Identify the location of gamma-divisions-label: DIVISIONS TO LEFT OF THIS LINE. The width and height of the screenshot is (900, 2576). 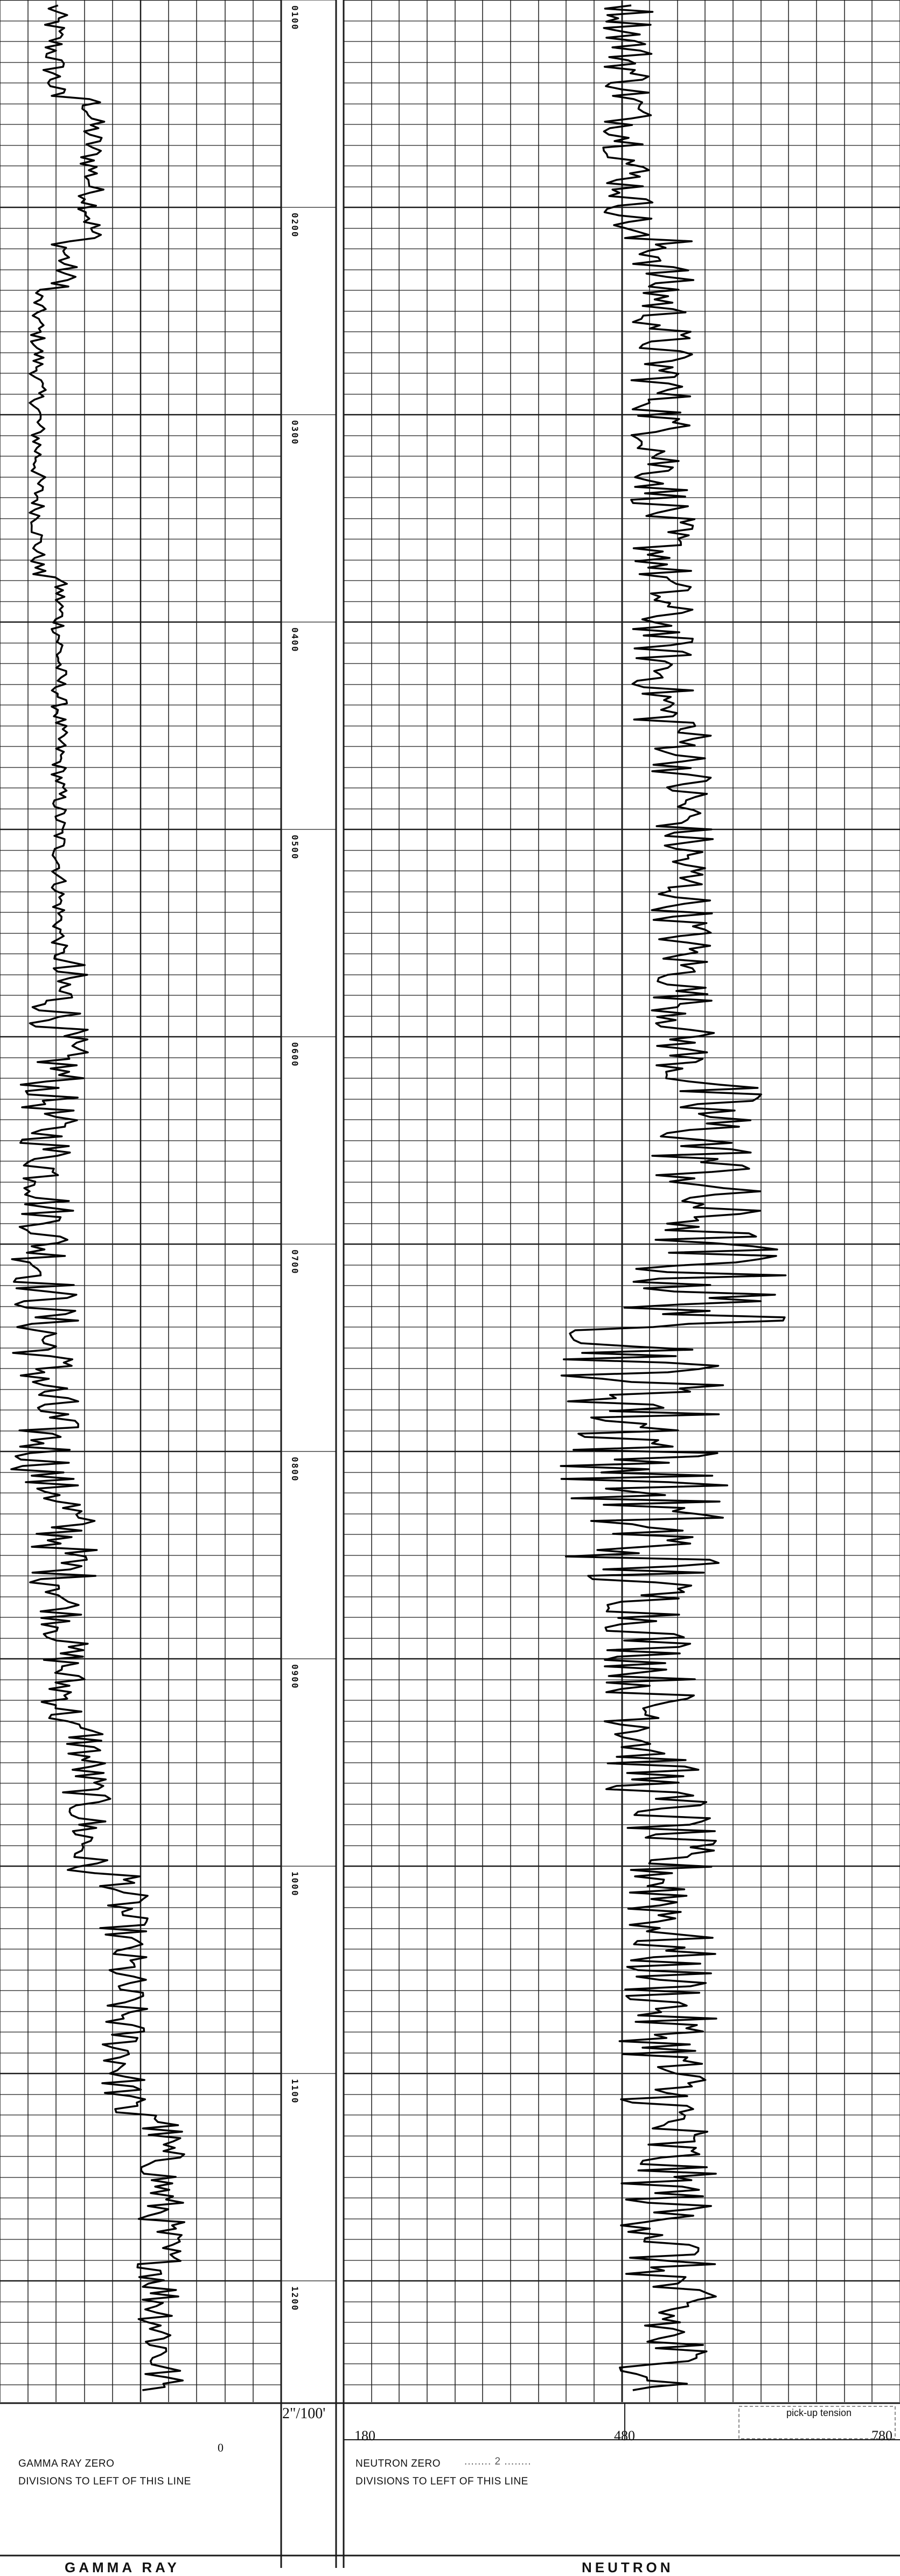
(104, 2481).